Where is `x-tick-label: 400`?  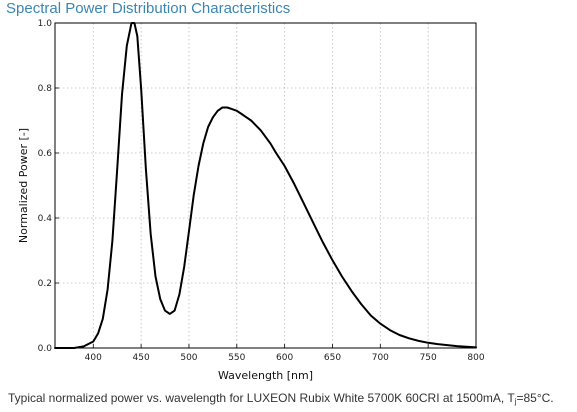
x-tick-label: 400 is located at coordinates (93, 358).